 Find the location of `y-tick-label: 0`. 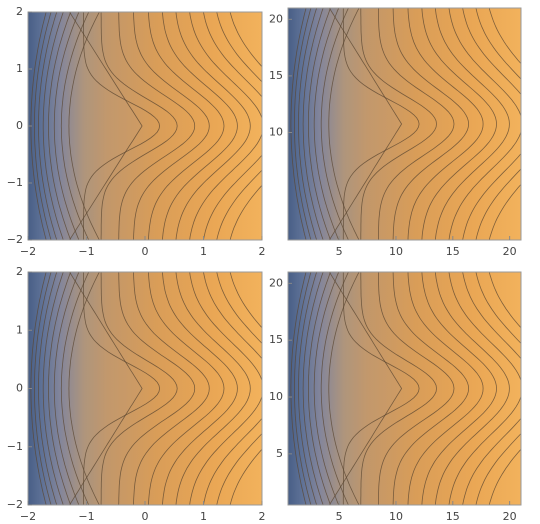

y-tick-label: 0 is located at coordinates (19, 125).